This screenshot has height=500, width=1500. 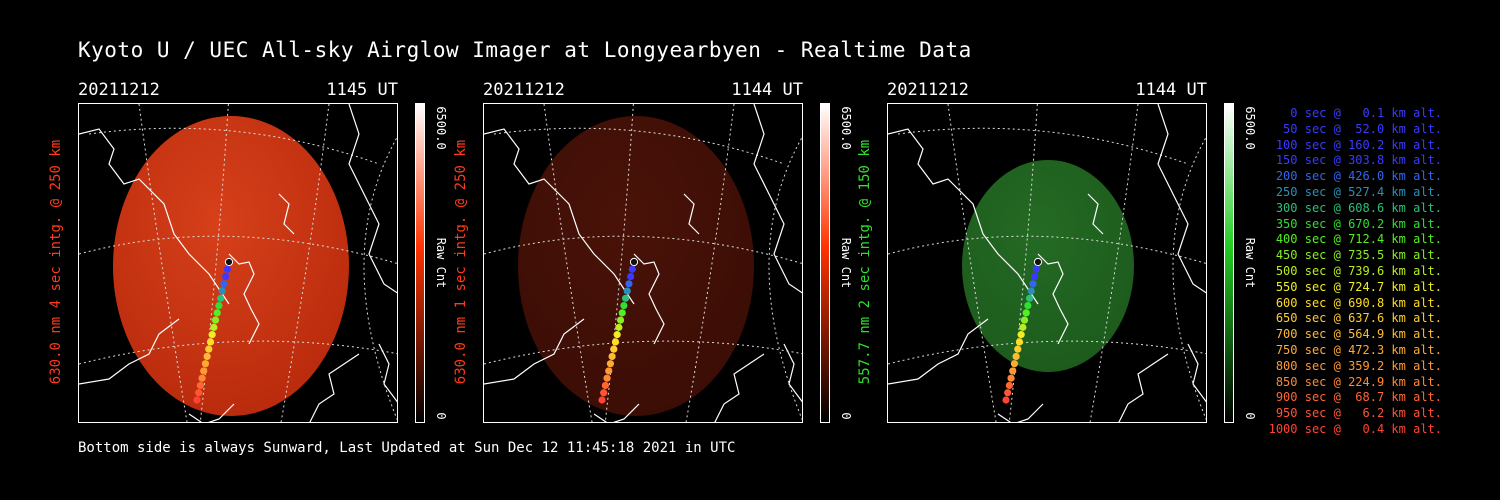 What do you see at coordinates (1358, 318) in the screenshot?
I see `legend-row: 650 sec @ 637.6 km alt.` at bounding box center [1358, 318].